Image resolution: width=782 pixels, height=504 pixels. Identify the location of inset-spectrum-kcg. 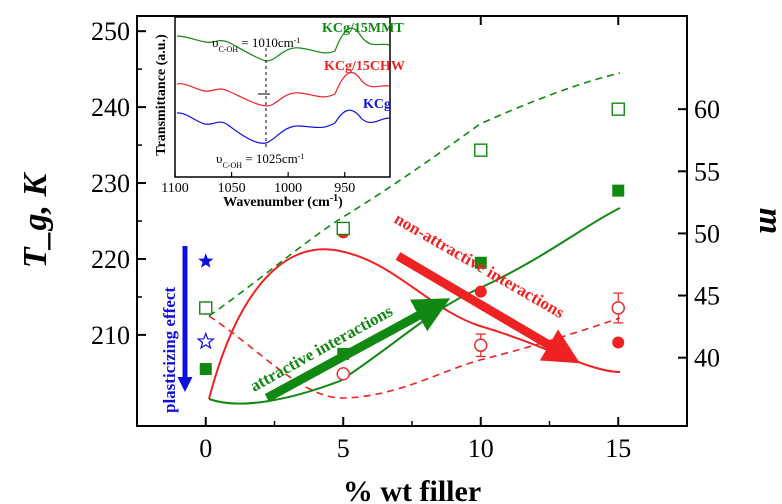
(283, 126).